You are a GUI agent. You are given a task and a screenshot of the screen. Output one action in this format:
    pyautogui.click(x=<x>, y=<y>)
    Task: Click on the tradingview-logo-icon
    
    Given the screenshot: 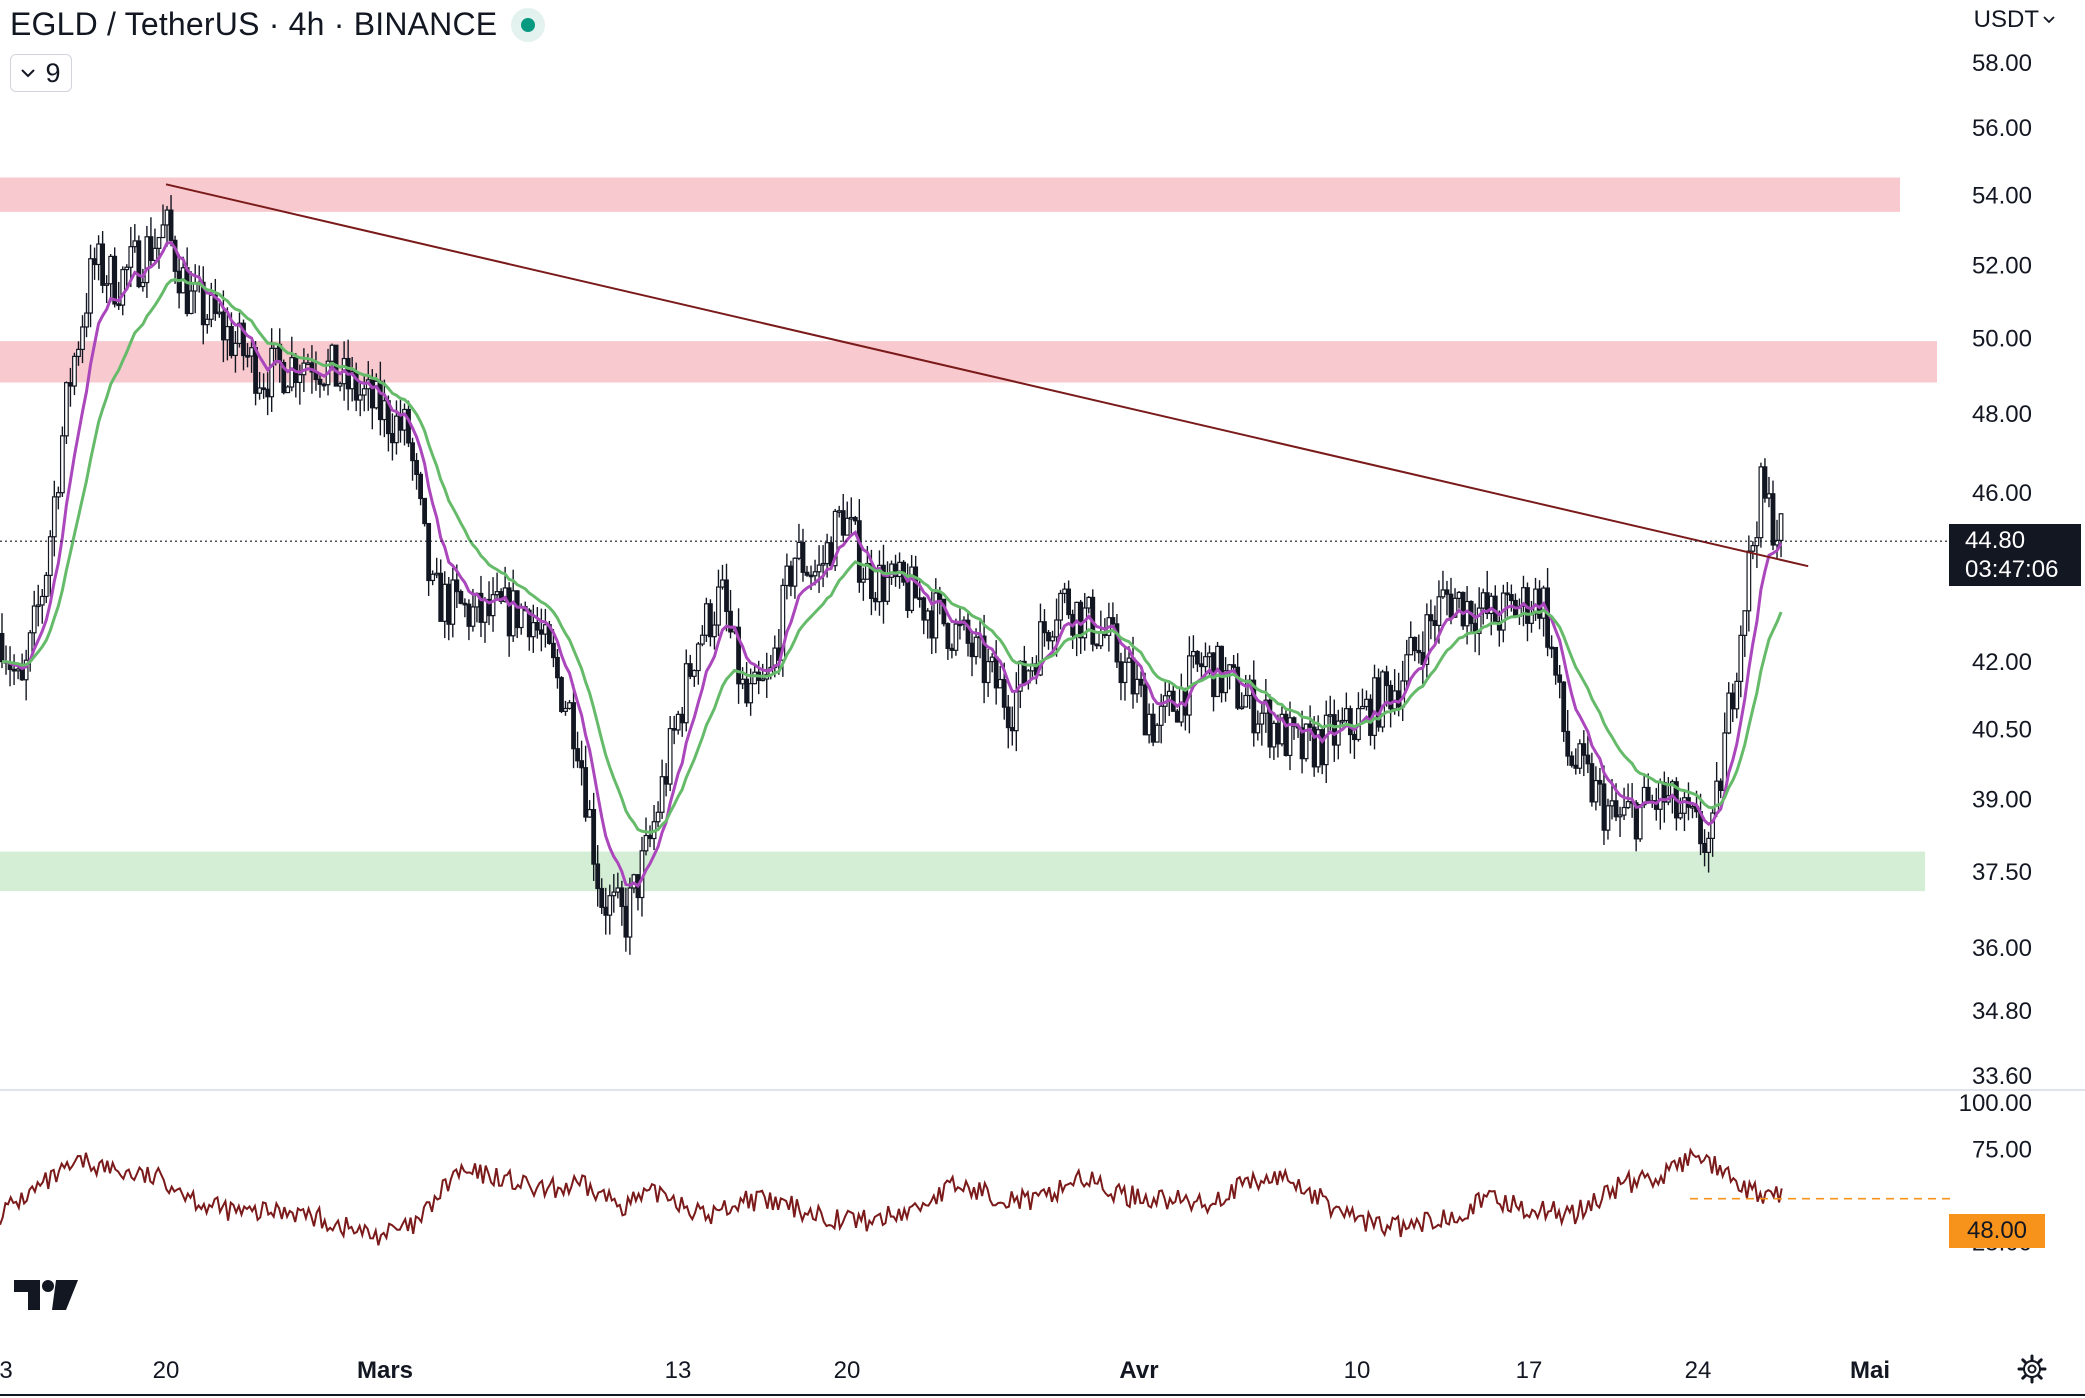 What is the action you would take?
    pyautogui.click(x=46, y=1295)
    